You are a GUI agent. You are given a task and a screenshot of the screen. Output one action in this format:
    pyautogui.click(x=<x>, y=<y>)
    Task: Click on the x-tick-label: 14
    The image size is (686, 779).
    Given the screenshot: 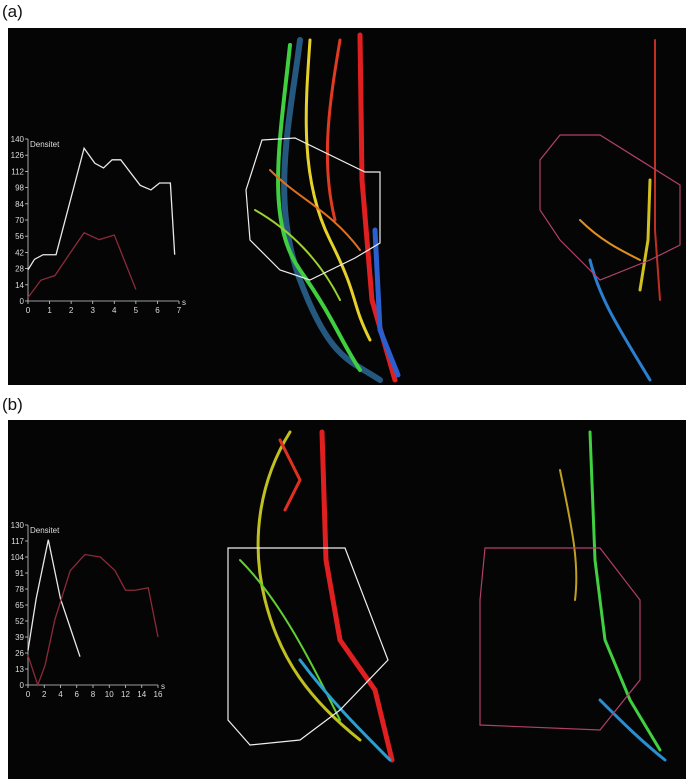 What is the action you would take?
    pyautogui.click(x=141, y=694)
    